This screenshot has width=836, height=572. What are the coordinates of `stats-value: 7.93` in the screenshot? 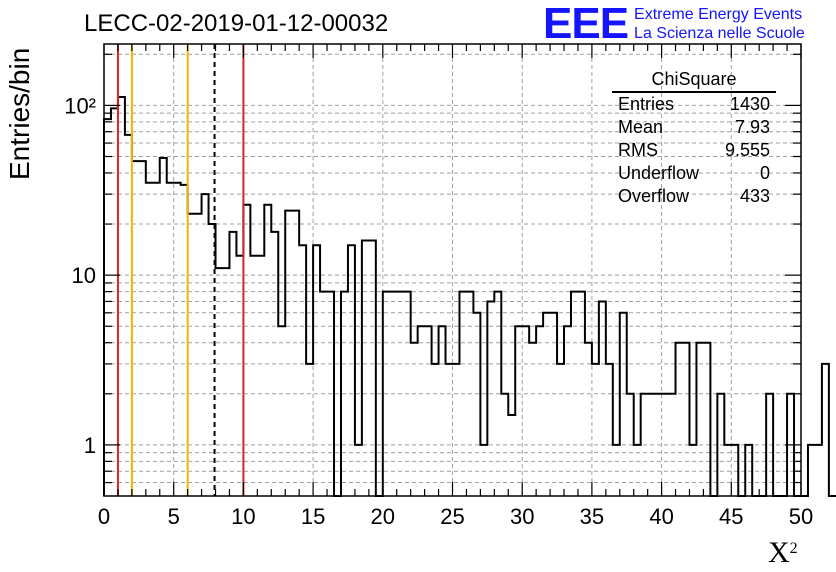 It's located at (752, 127).